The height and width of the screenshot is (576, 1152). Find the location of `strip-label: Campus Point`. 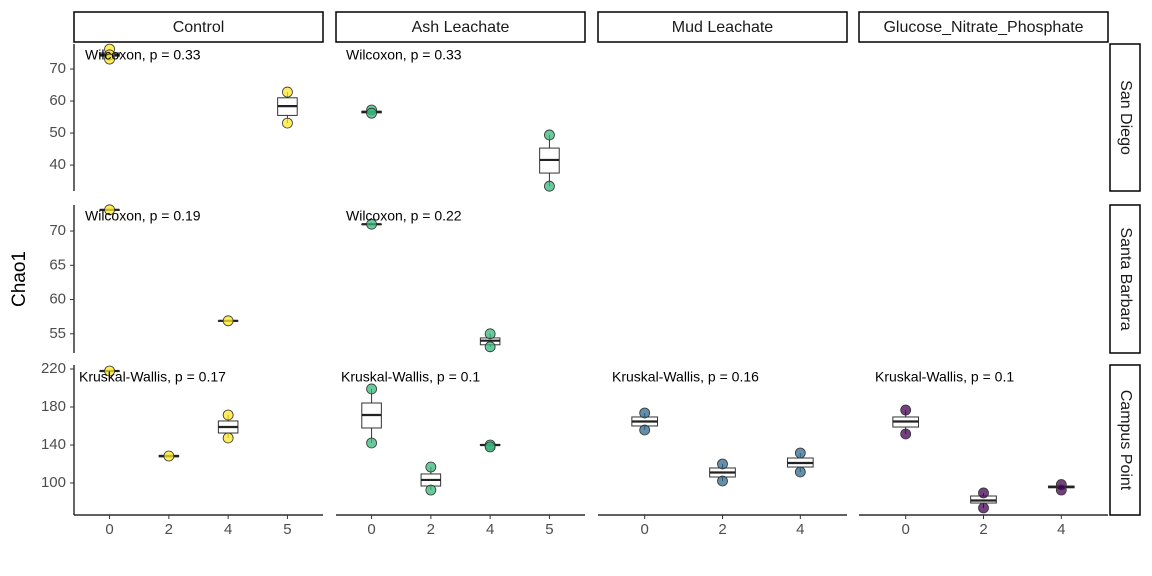

strip-label: Campus Point is located at coordinates (1125, 440).